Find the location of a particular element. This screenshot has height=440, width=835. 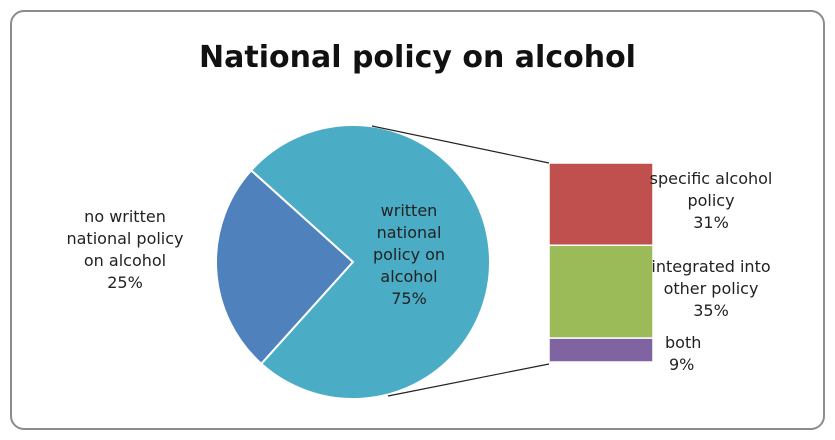

pie-label-written-policy: written national policy on alcohol 75% is located at coordinates (409, 254).